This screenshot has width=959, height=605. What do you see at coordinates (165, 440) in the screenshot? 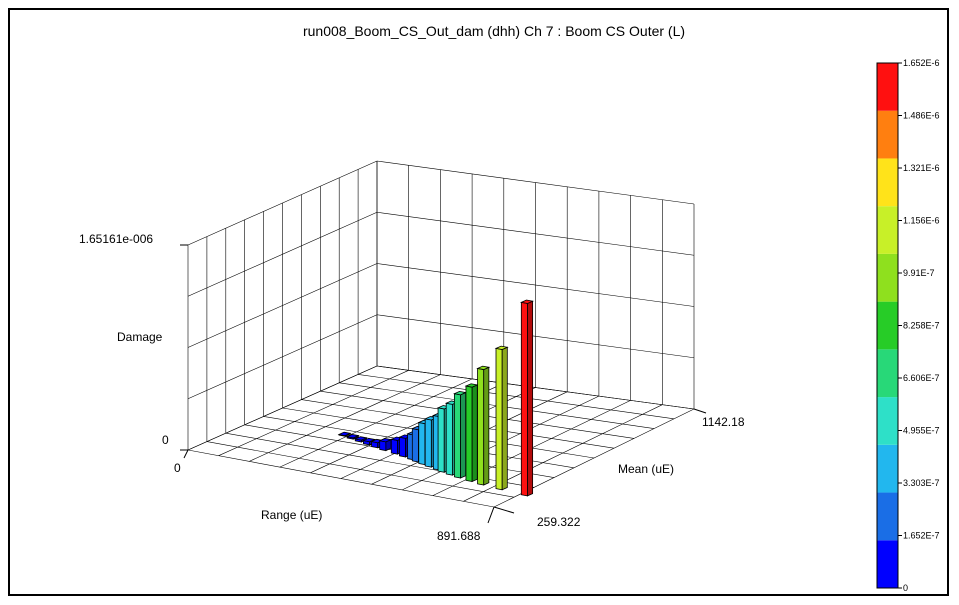
I see `z-tick-zero: 0` at bounding box center [165, 440].